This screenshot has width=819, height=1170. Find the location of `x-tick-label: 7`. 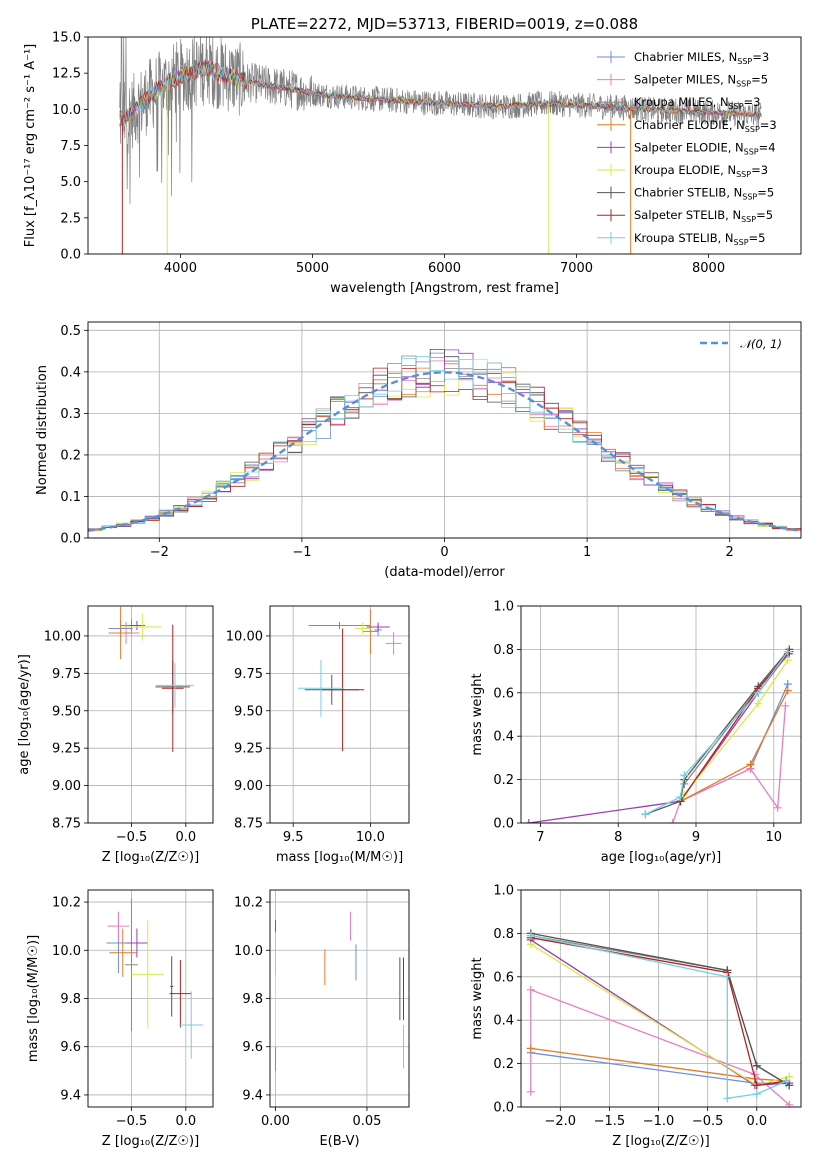

x-tick-label: 7 is located at coordinates (540, 837).